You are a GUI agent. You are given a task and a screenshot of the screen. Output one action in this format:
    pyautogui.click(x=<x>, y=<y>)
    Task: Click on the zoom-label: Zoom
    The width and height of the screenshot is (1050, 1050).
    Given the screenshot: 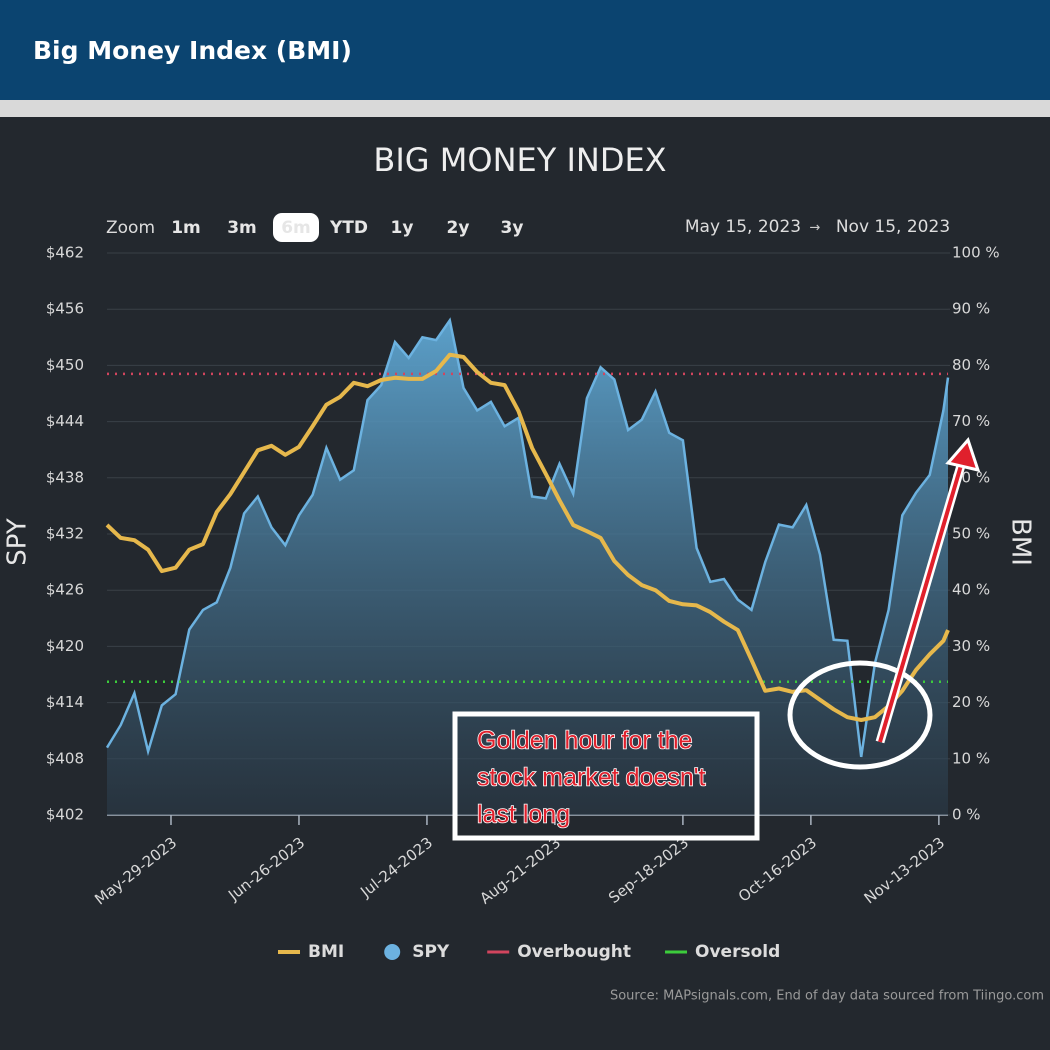 What is the action you would take?
    pyautogui.click(x=130, y=228)
    